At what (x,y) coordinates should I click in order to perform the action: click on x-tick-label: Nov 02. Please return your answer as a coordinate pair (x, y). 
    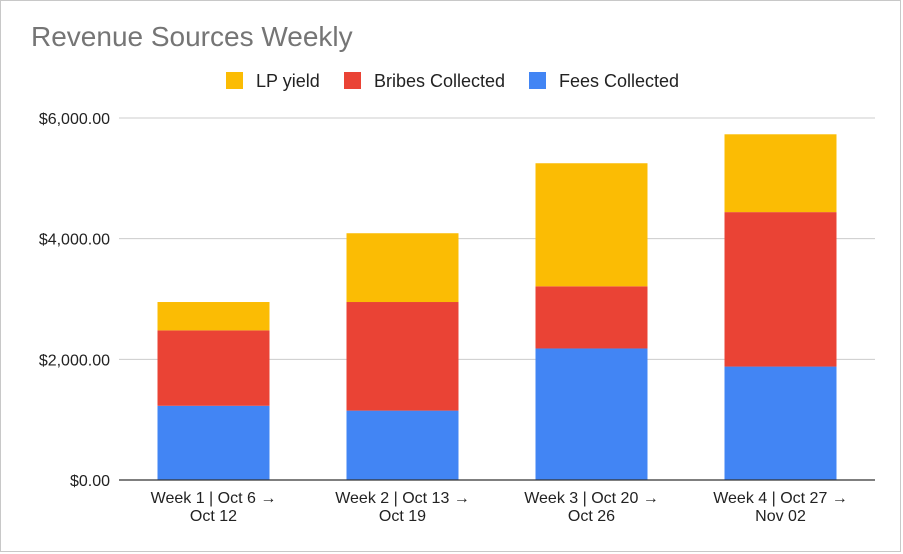
    Looking at the image, I should click on (780, 516).